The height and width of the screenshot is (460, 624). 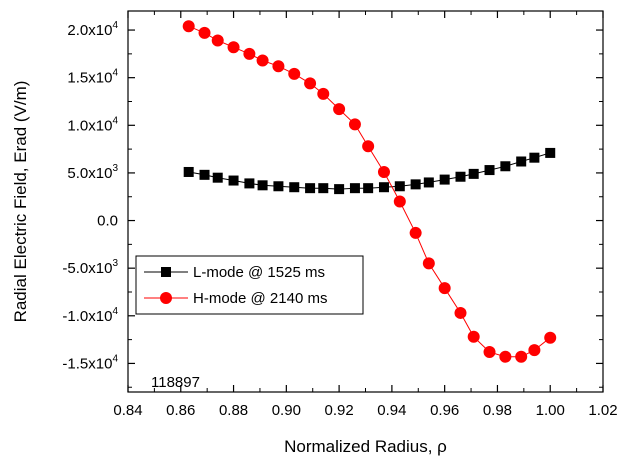 I want to click on y-tick-label: 5.0x10³, so click(x=92, y=172).